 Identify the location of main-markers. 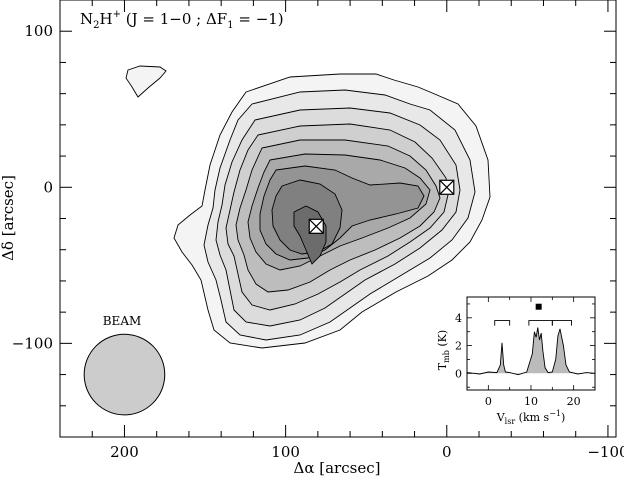
(381, 206).